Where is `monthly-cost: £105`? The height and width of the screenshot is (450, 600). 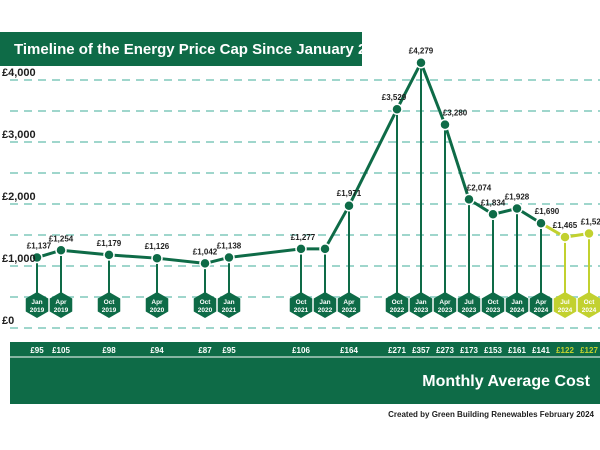
monthly-cost: £105 is located at coordinates (61, 350).